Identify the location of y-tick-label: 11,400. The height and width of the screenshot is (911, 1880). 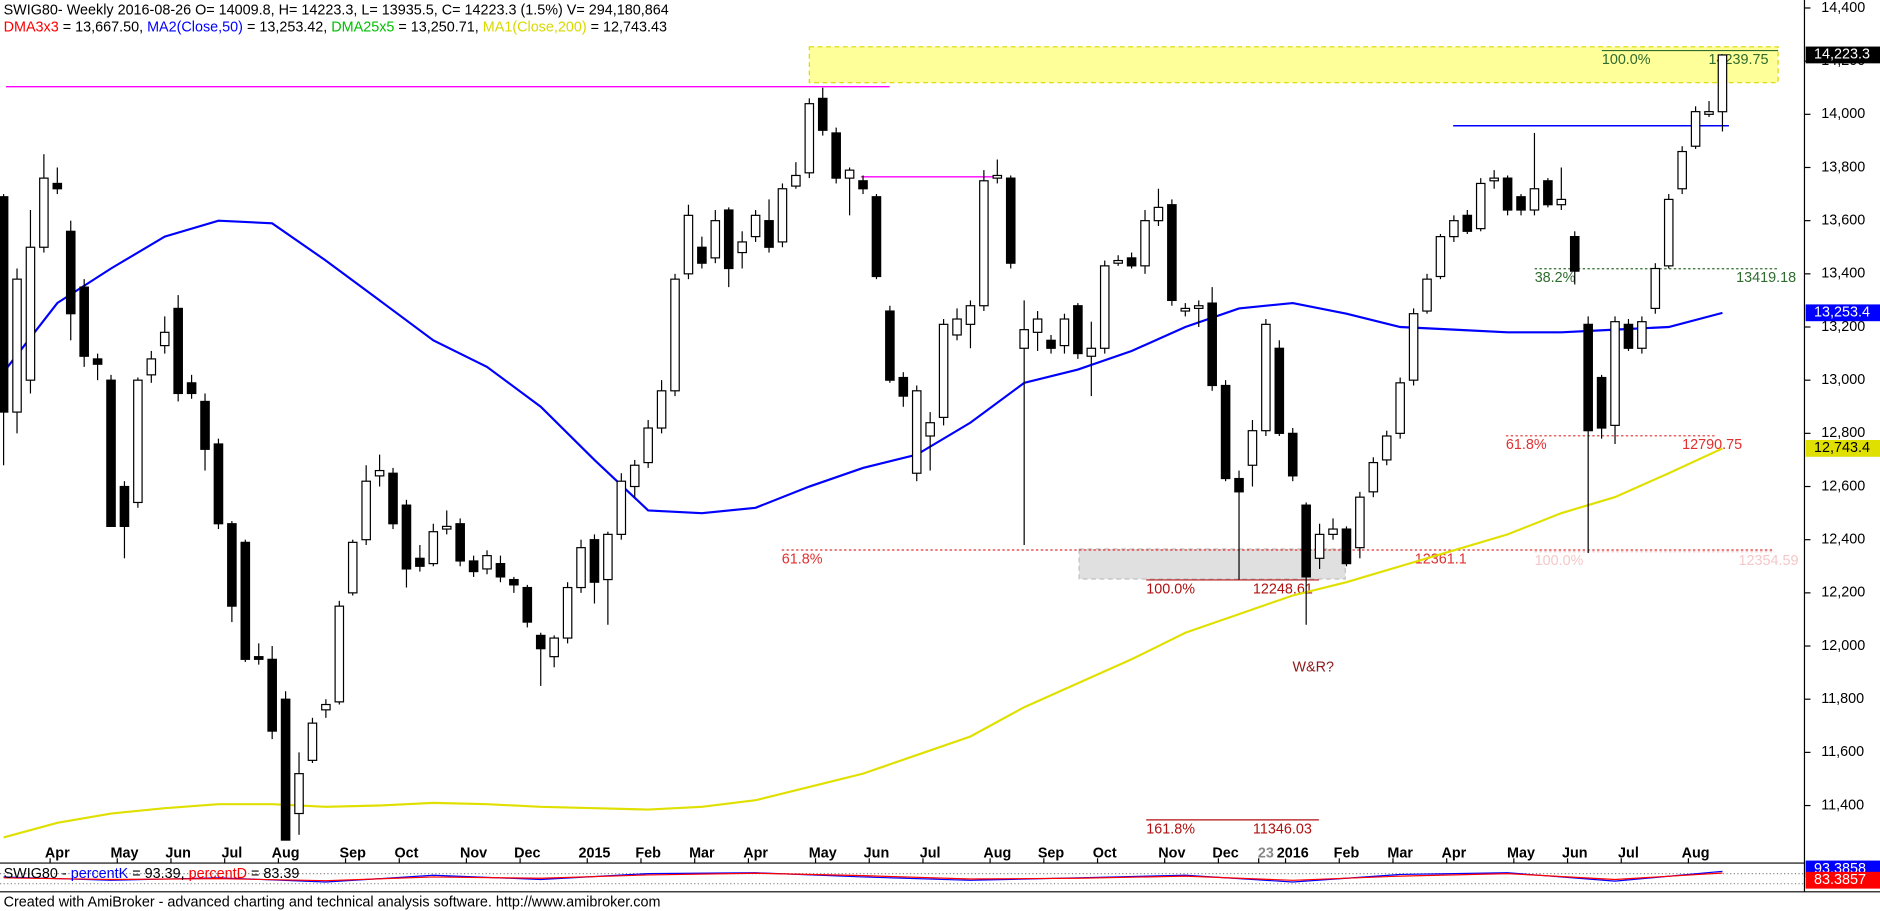
(1842, 805).